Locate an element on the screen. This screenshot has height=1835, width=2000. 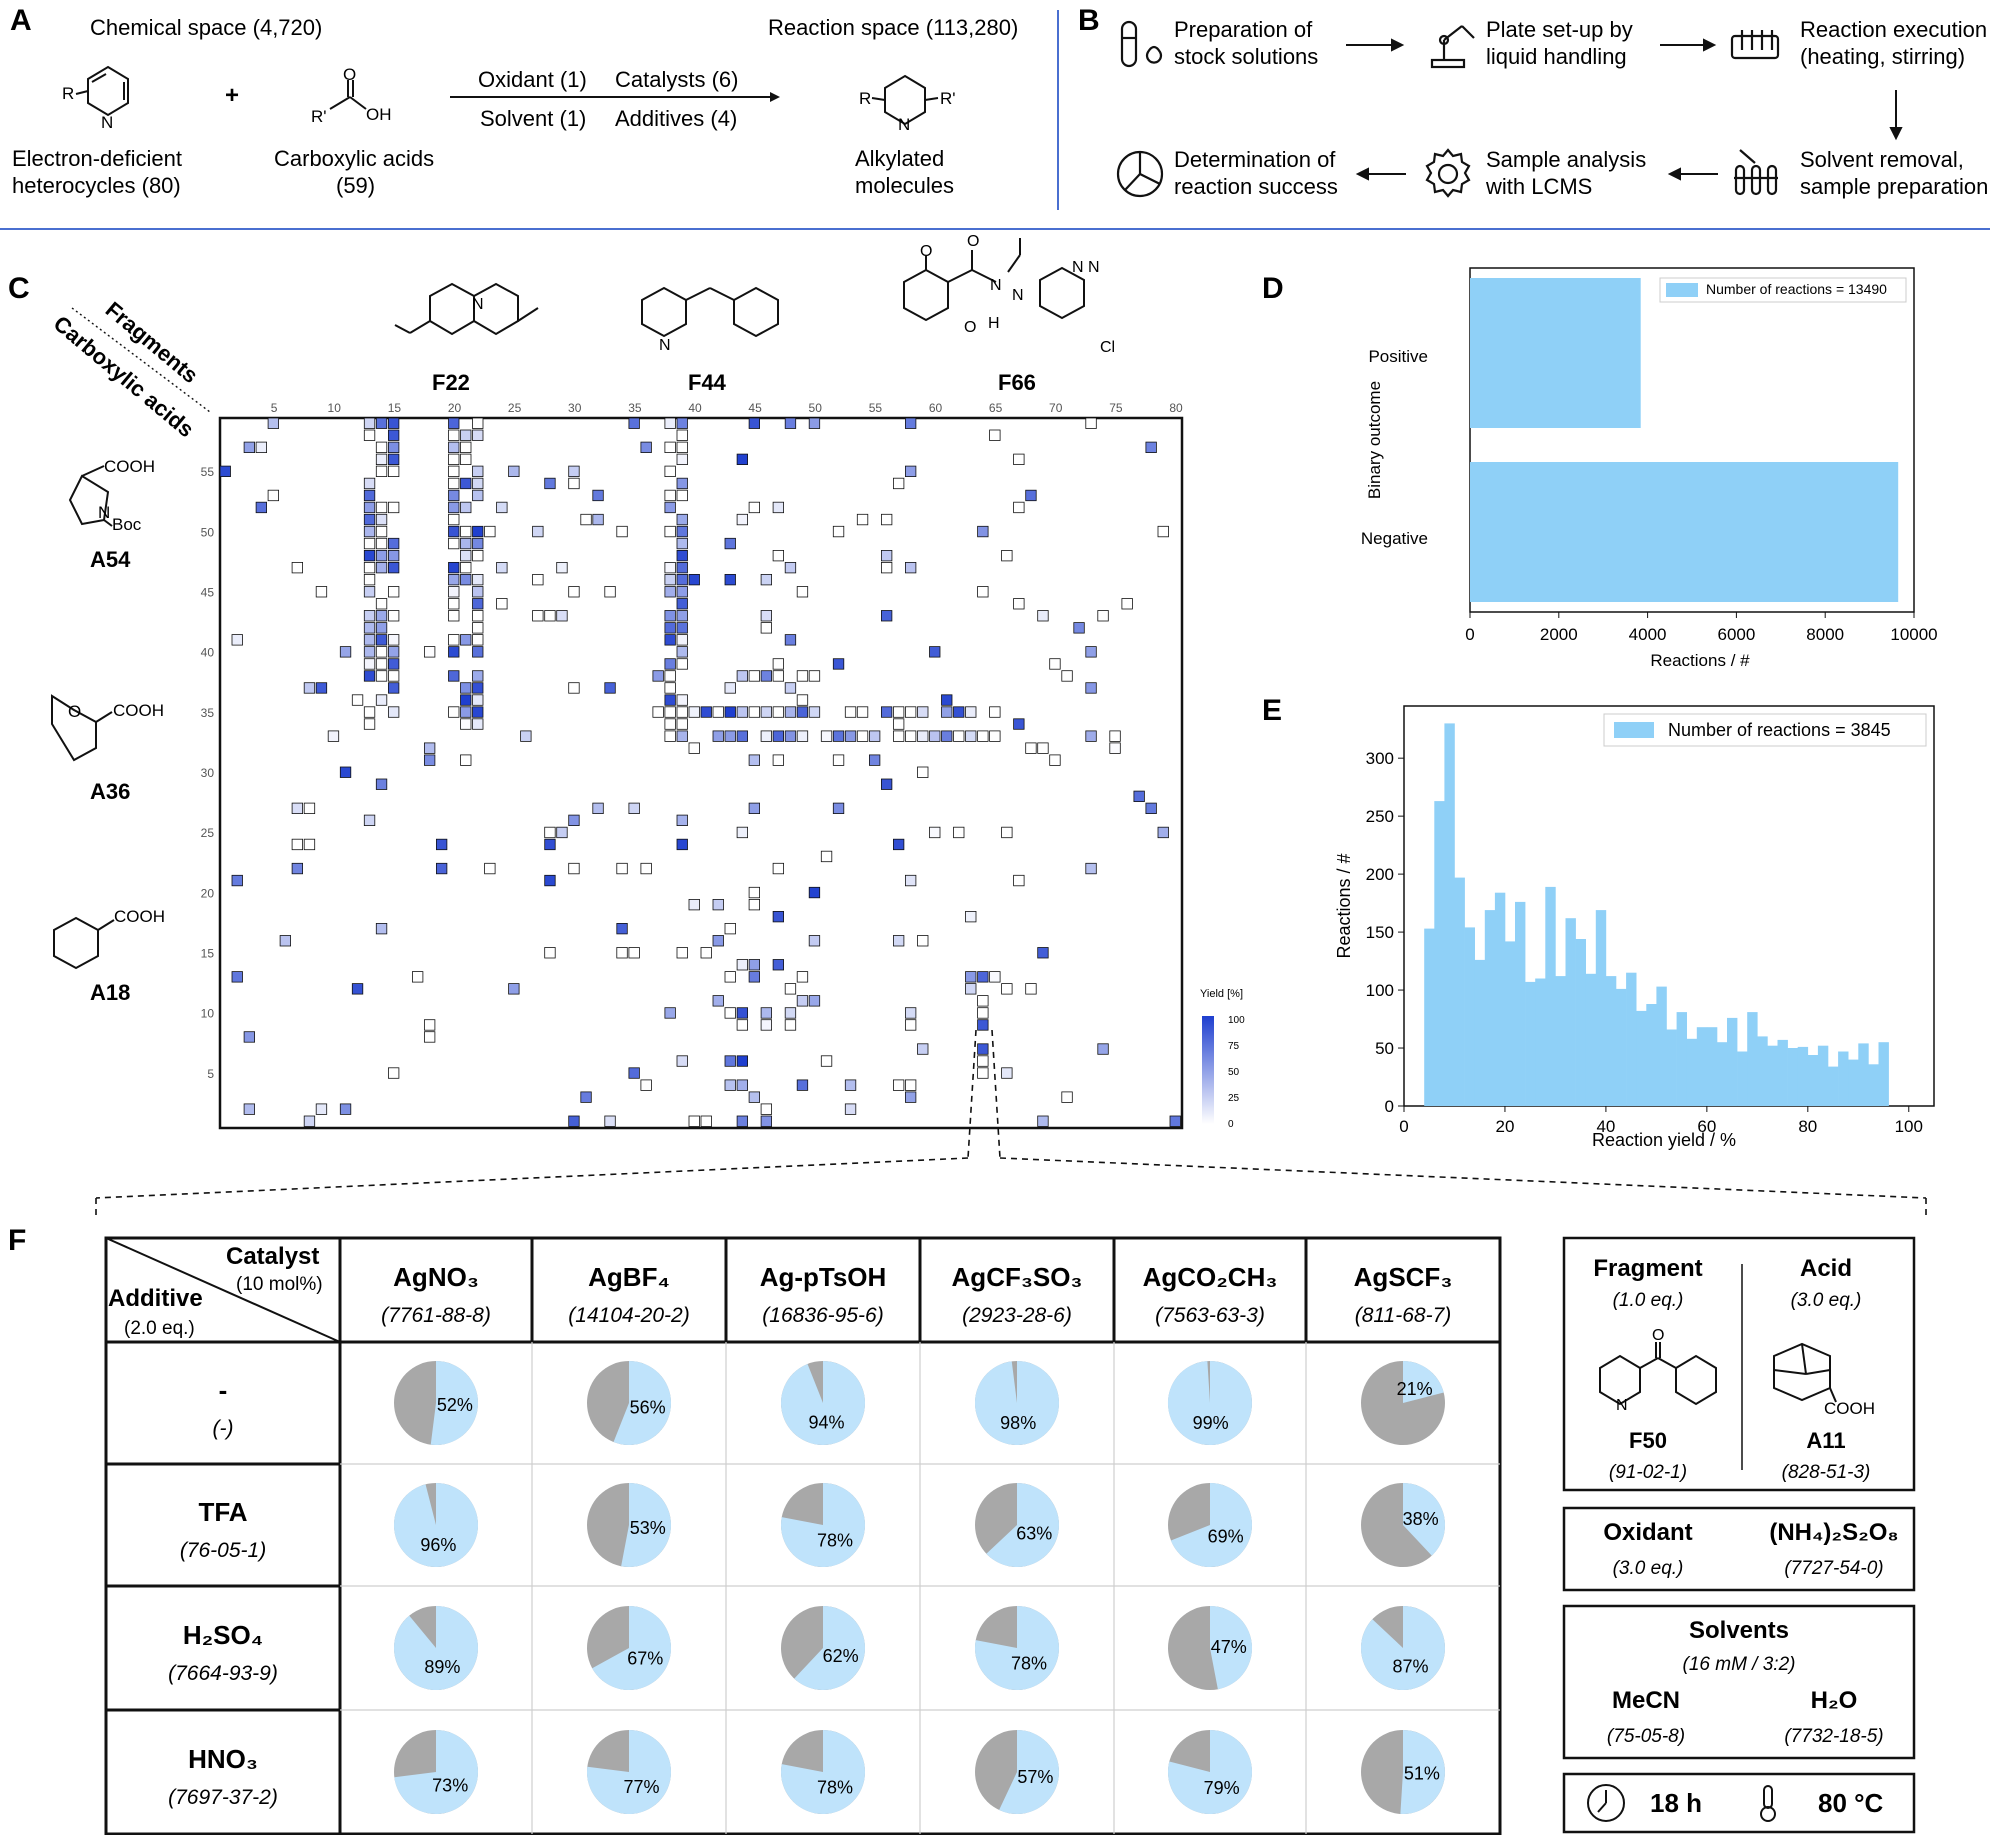
heatmap-x-tick: 25 is located at coordinates (515, 408).